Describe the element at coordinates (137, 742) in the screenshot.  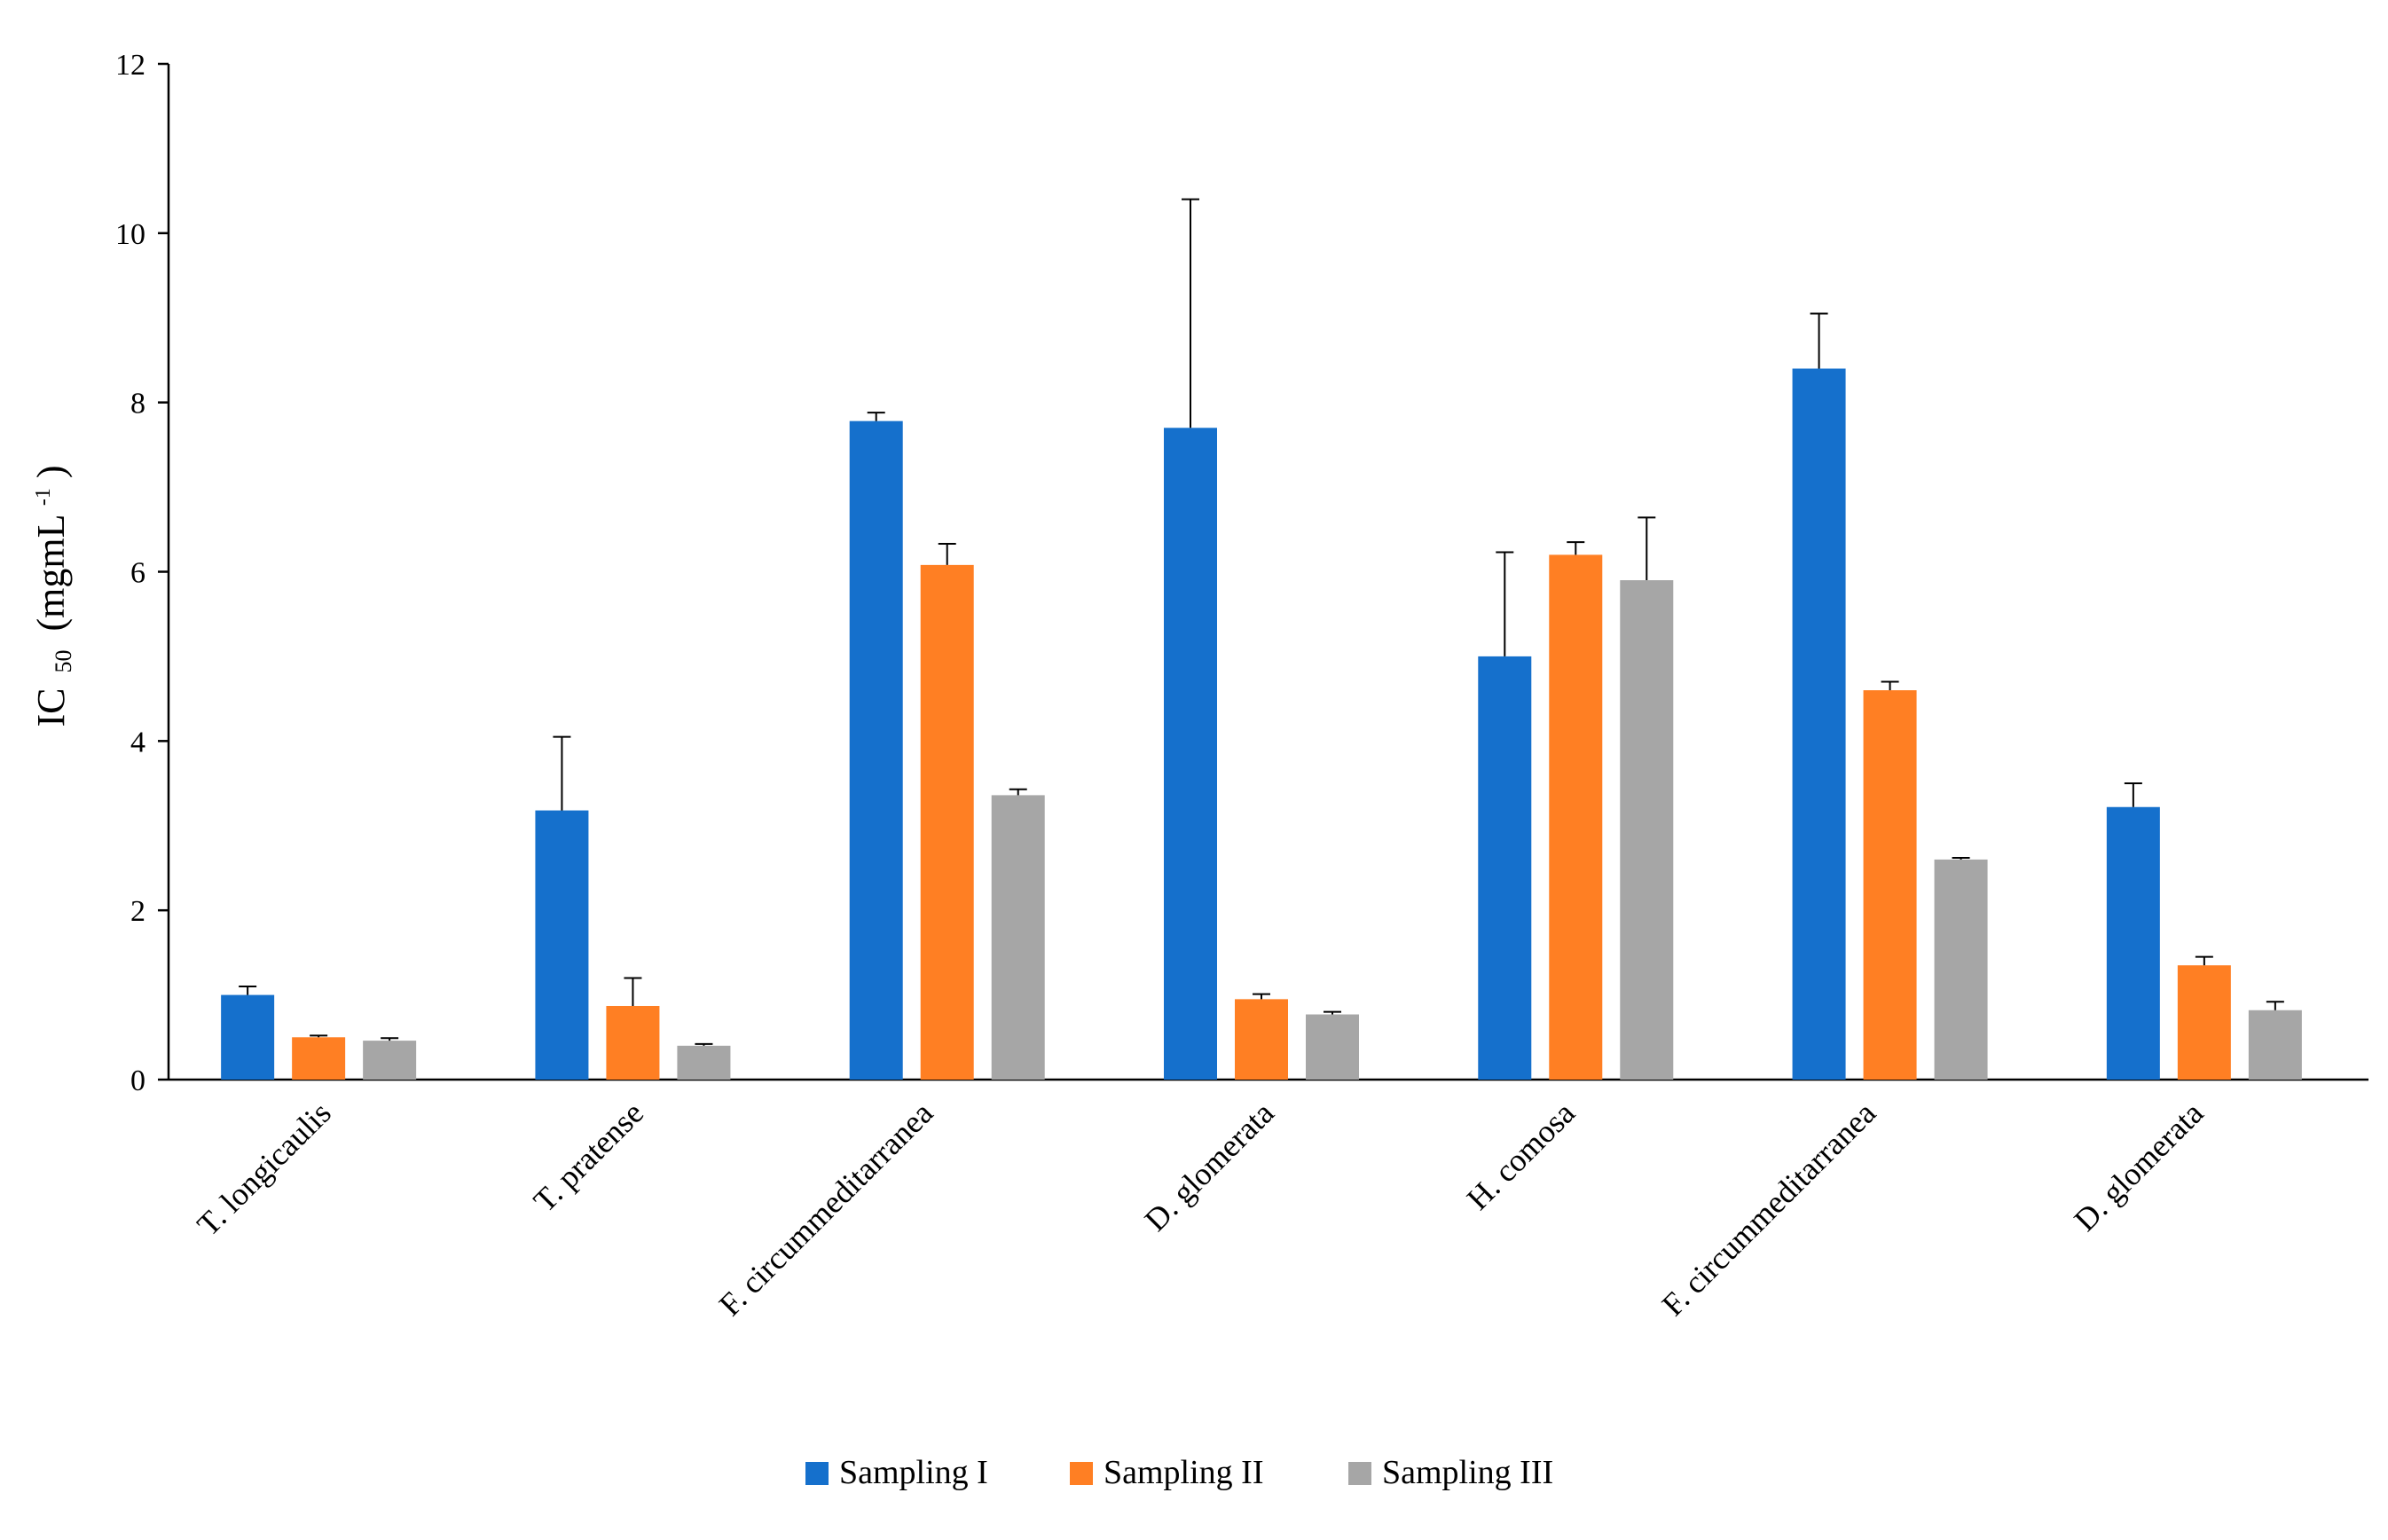
I see `y-tick-label: 4` at that location.